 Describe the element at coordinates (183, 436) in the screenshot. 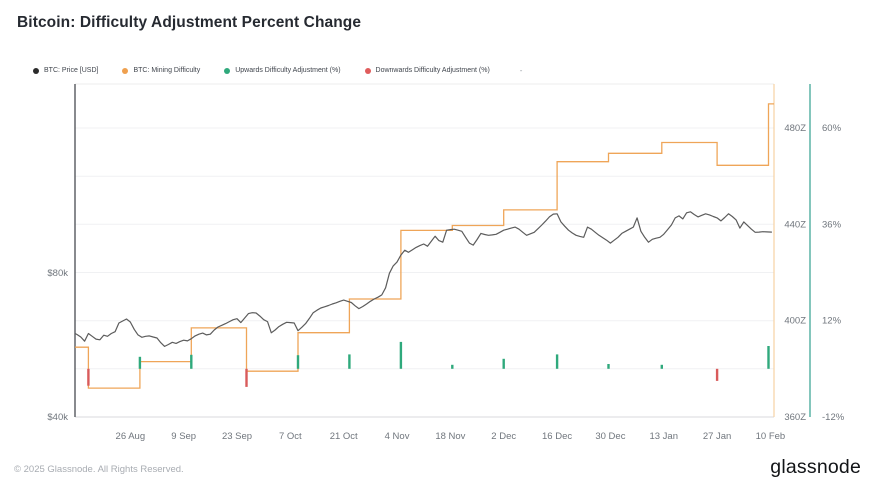

I see `date-axis-tick-label: 9 Sep` at that location.